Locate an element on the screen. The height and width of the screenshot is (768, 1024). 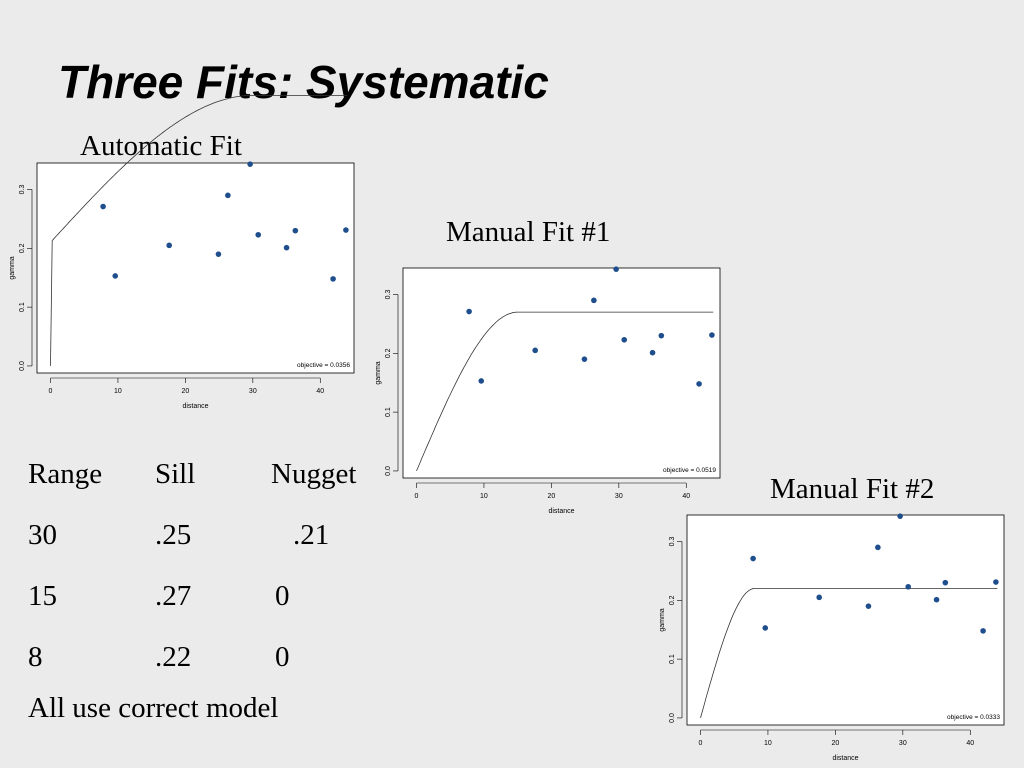
chart-caption-automatic-fit: Automatic Fit is located at coordinates (161, 146).